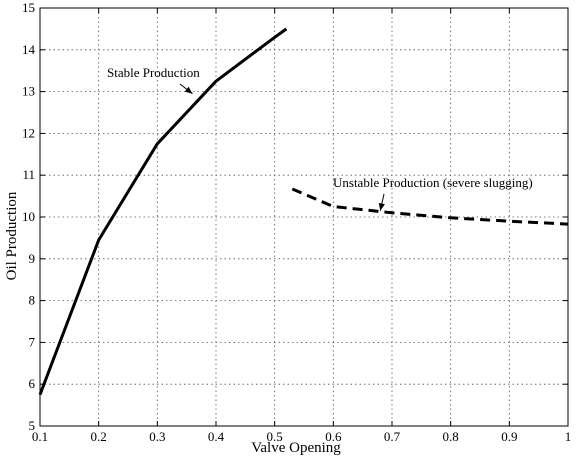 Image resolution: width=581 pixels, height=459 pixels. Describe the element at coordinates (12, 235) in the screenshot. I see `y-axis-title: Oil Production` at that location.